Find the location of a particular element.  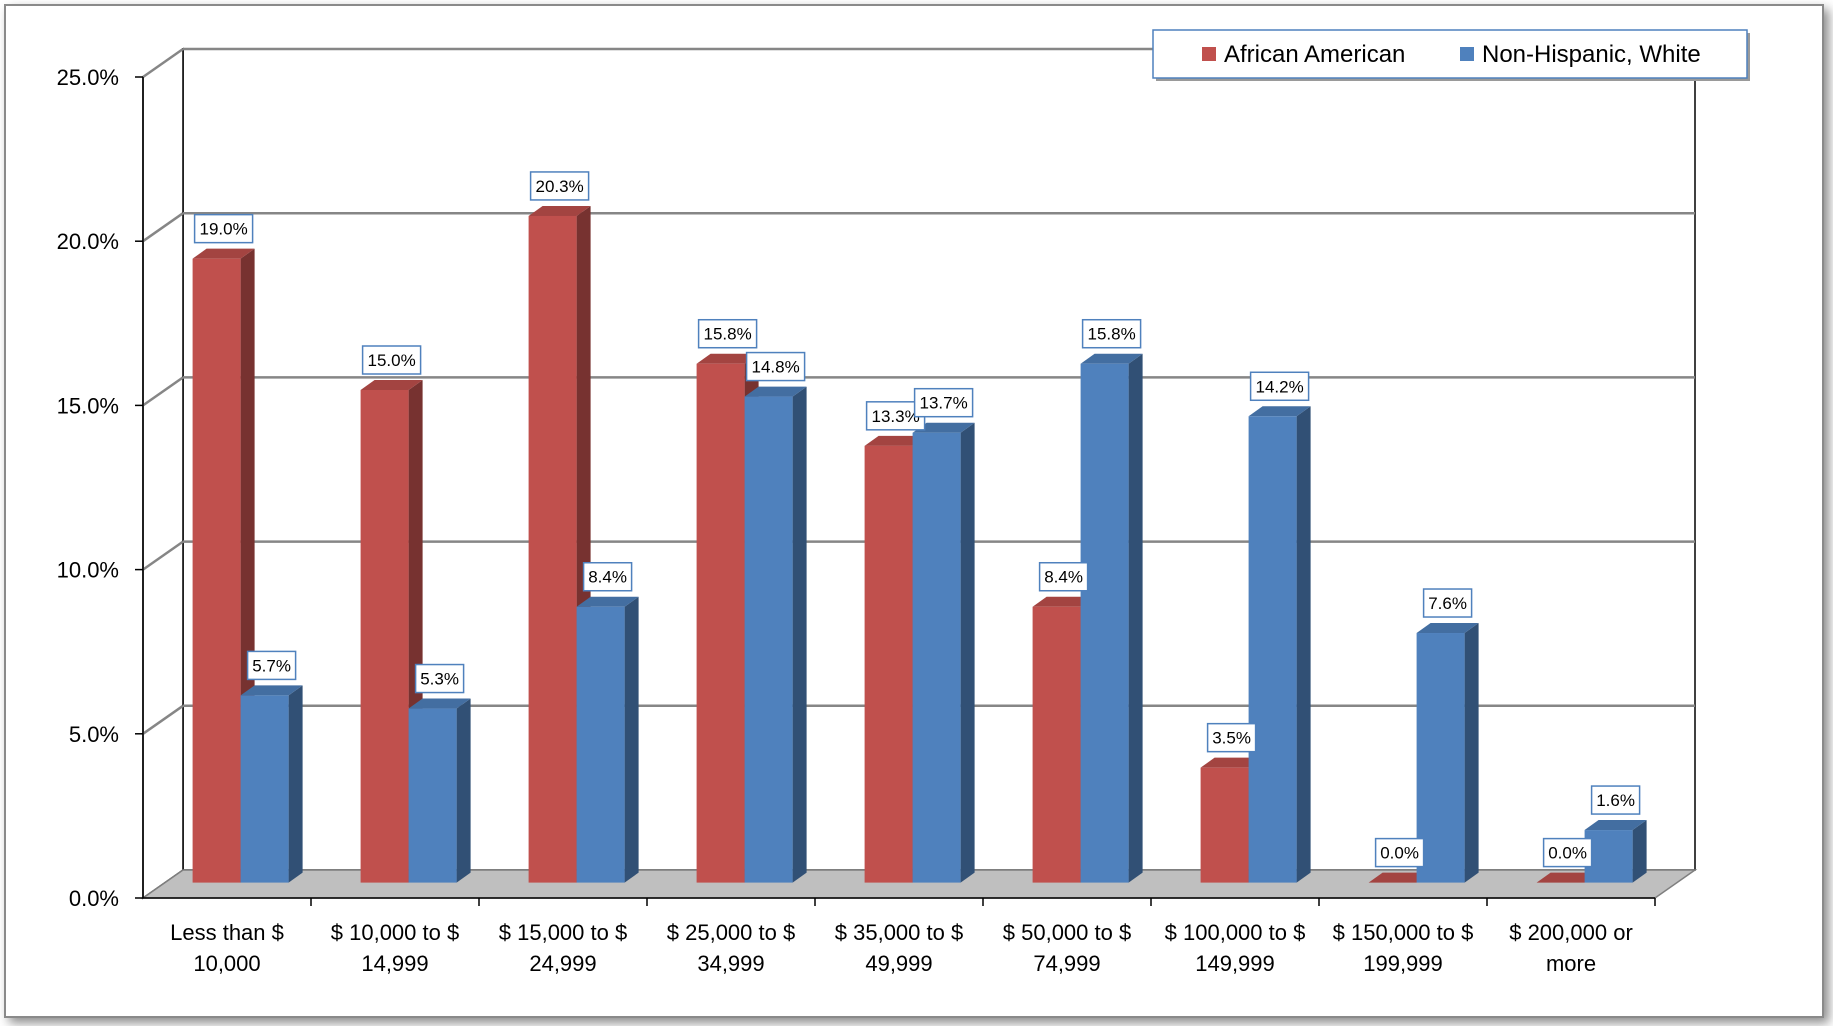

data-label-text: 20.3% is located at coordinates (559, 186).